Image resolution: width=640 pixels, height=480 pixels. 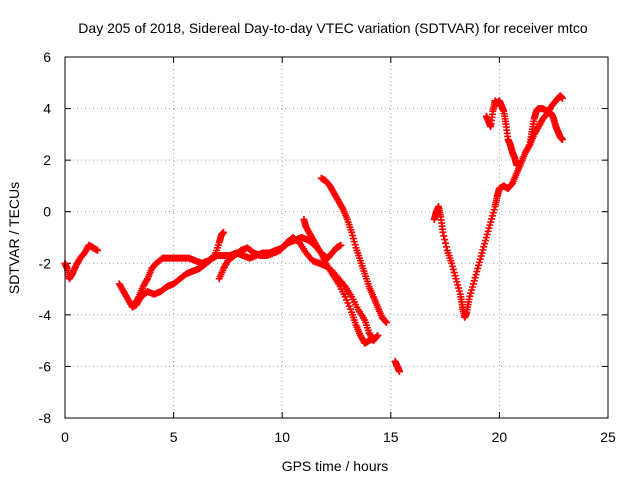 I want to click on series-segment-seg-e, so click(x=322, y=238).